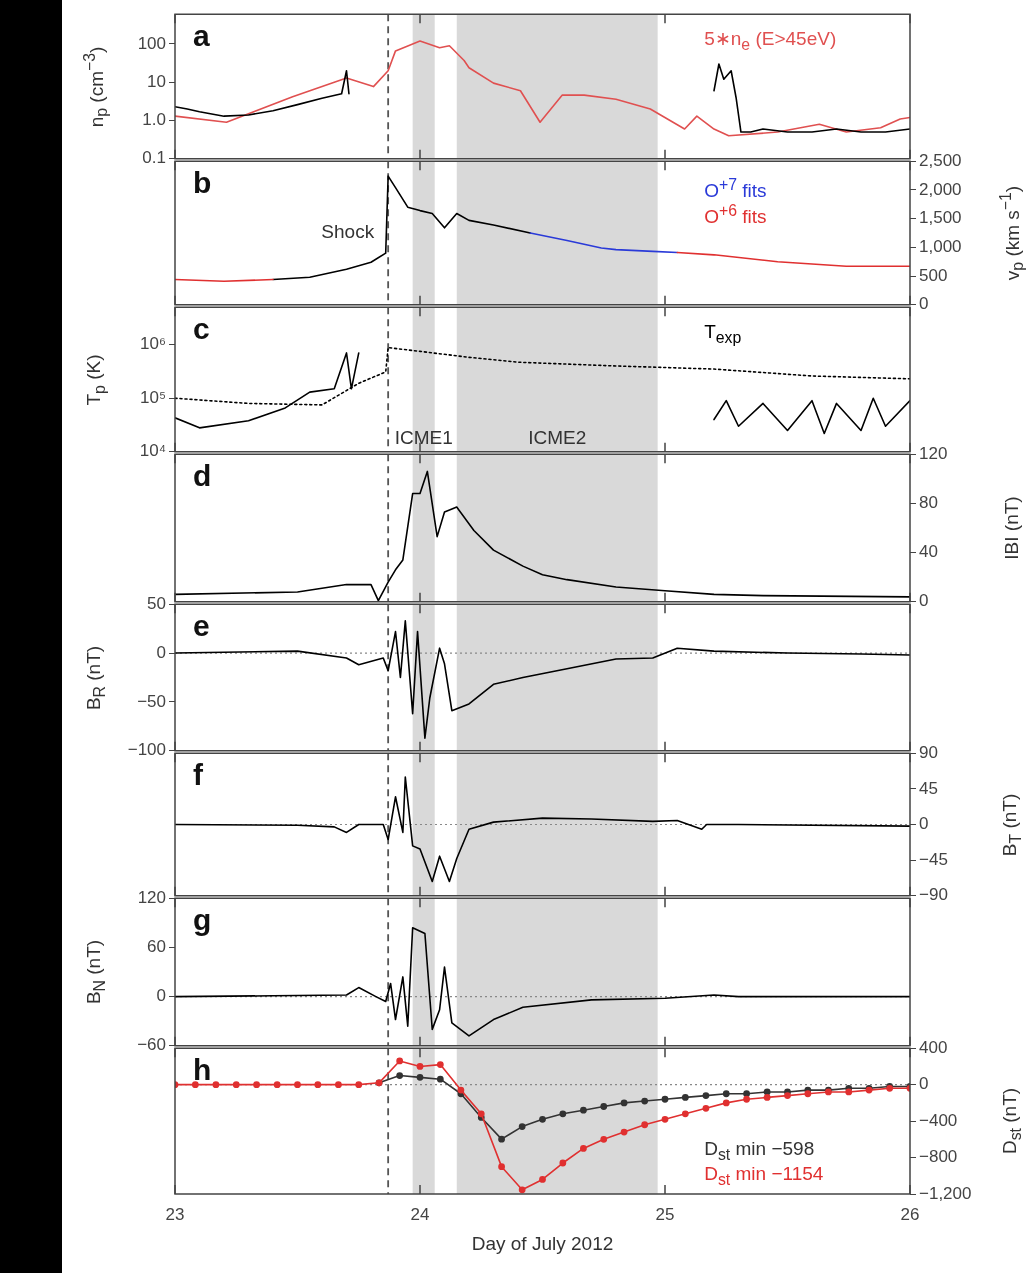 This screenshot has width=1036, height=1273. What do you see at coordinates (151, 701) in the screenshot?
I see `y-tick-label: −50` at bounding box center [151, 701].